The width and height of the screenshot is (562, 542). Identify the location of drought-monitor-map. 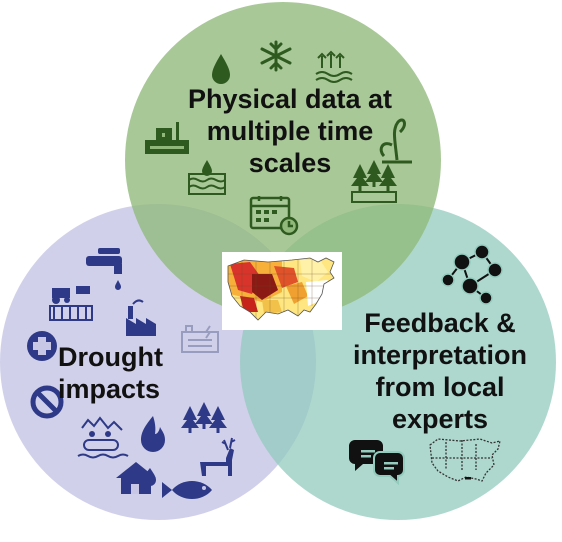
(282, 291).